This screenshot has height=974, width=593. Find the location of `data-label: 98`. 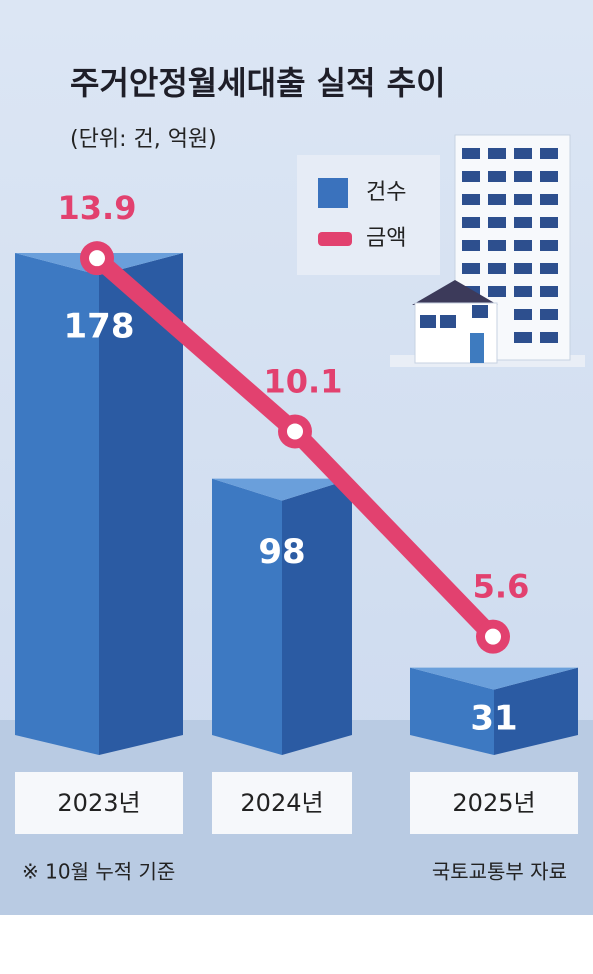

data-label: 98 is located at coordinates (281, 552).